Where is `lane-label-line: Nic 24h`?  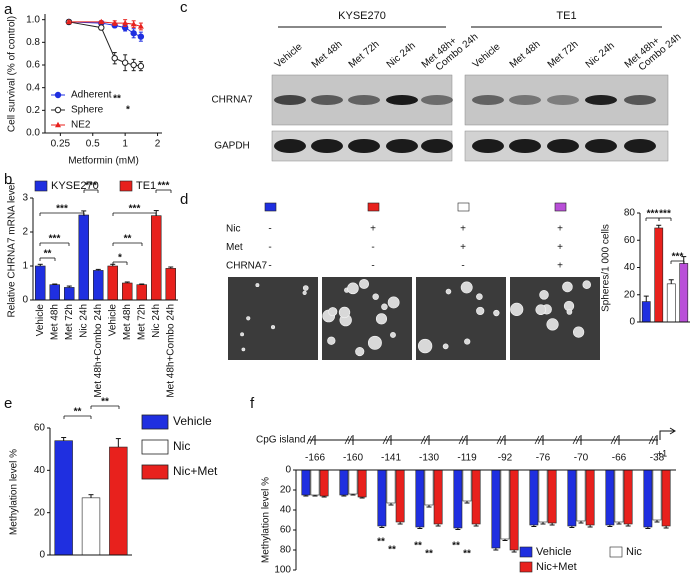 lane-label-line: Nic 24h is located at coordinates (401, 55).